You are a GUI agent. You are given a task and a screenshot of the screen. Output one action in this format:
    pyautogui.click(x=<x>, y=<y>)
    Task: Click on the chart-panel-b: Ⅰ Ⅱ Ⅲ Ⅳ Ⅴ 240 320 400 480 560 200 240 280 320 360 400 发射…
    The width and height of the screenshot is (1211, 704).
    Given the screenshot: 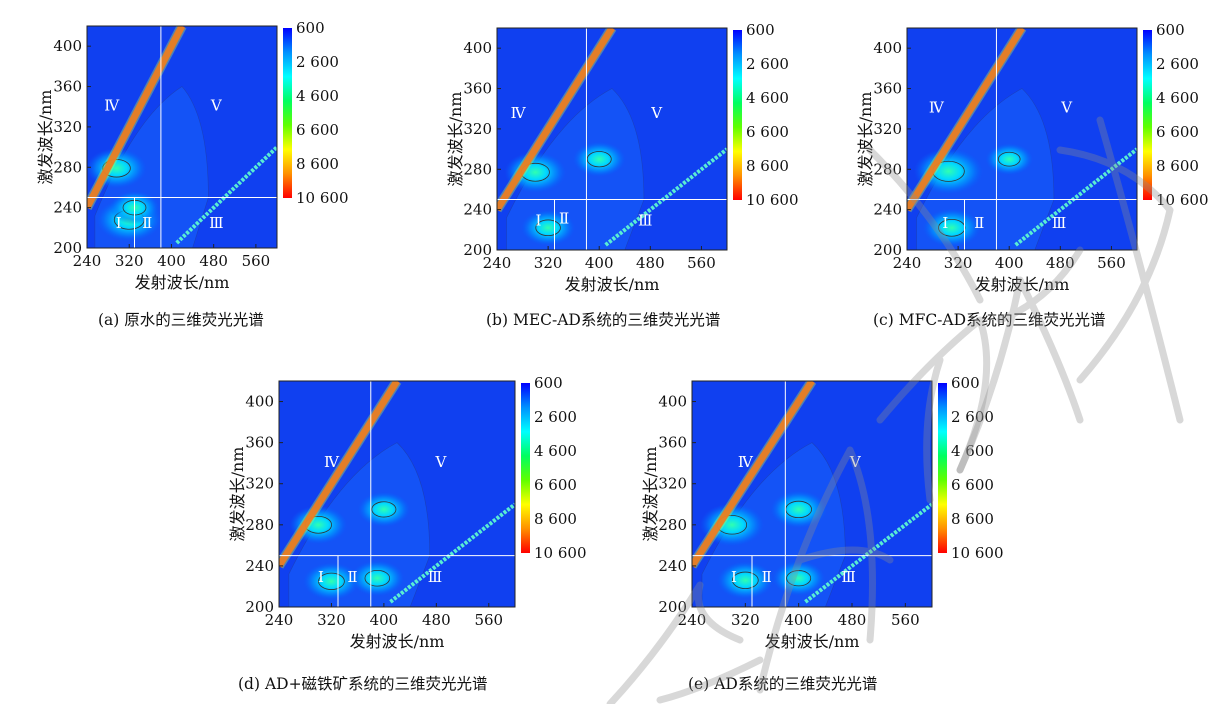 What is the action you would take?
    pyautogui.click(x=629, y=171)
    